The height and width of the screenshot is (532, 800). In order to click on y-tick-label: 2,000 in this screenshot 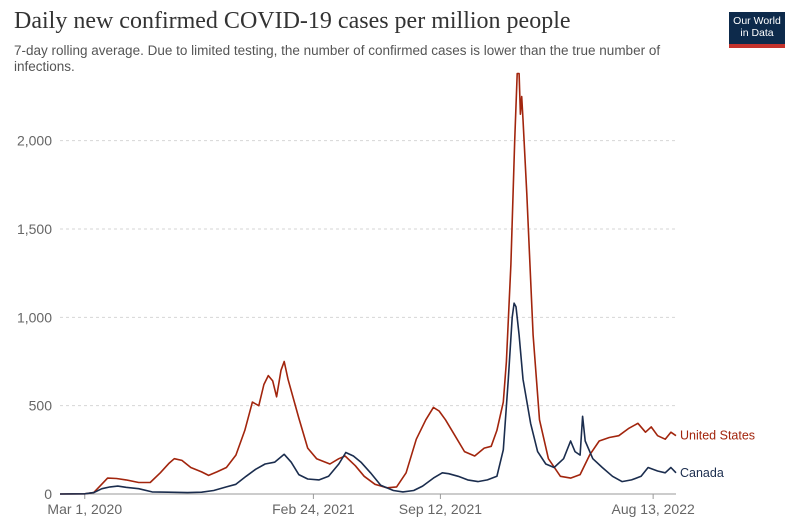, I will do `click(34, 141)`.